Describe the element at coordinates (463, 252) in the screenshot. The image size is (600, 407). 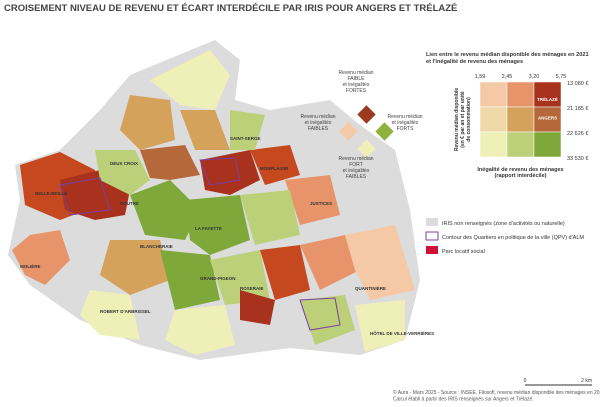
I see `legend-label: Parc locatif social` at that location.